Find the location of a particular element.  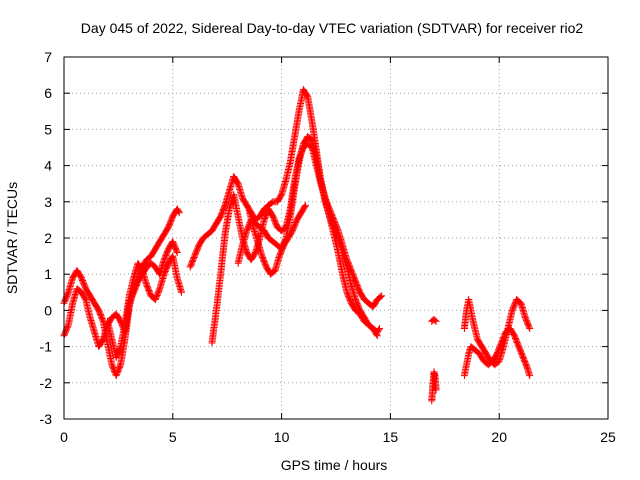

x-tick-label: 5 is located at coordinates (173, 437).